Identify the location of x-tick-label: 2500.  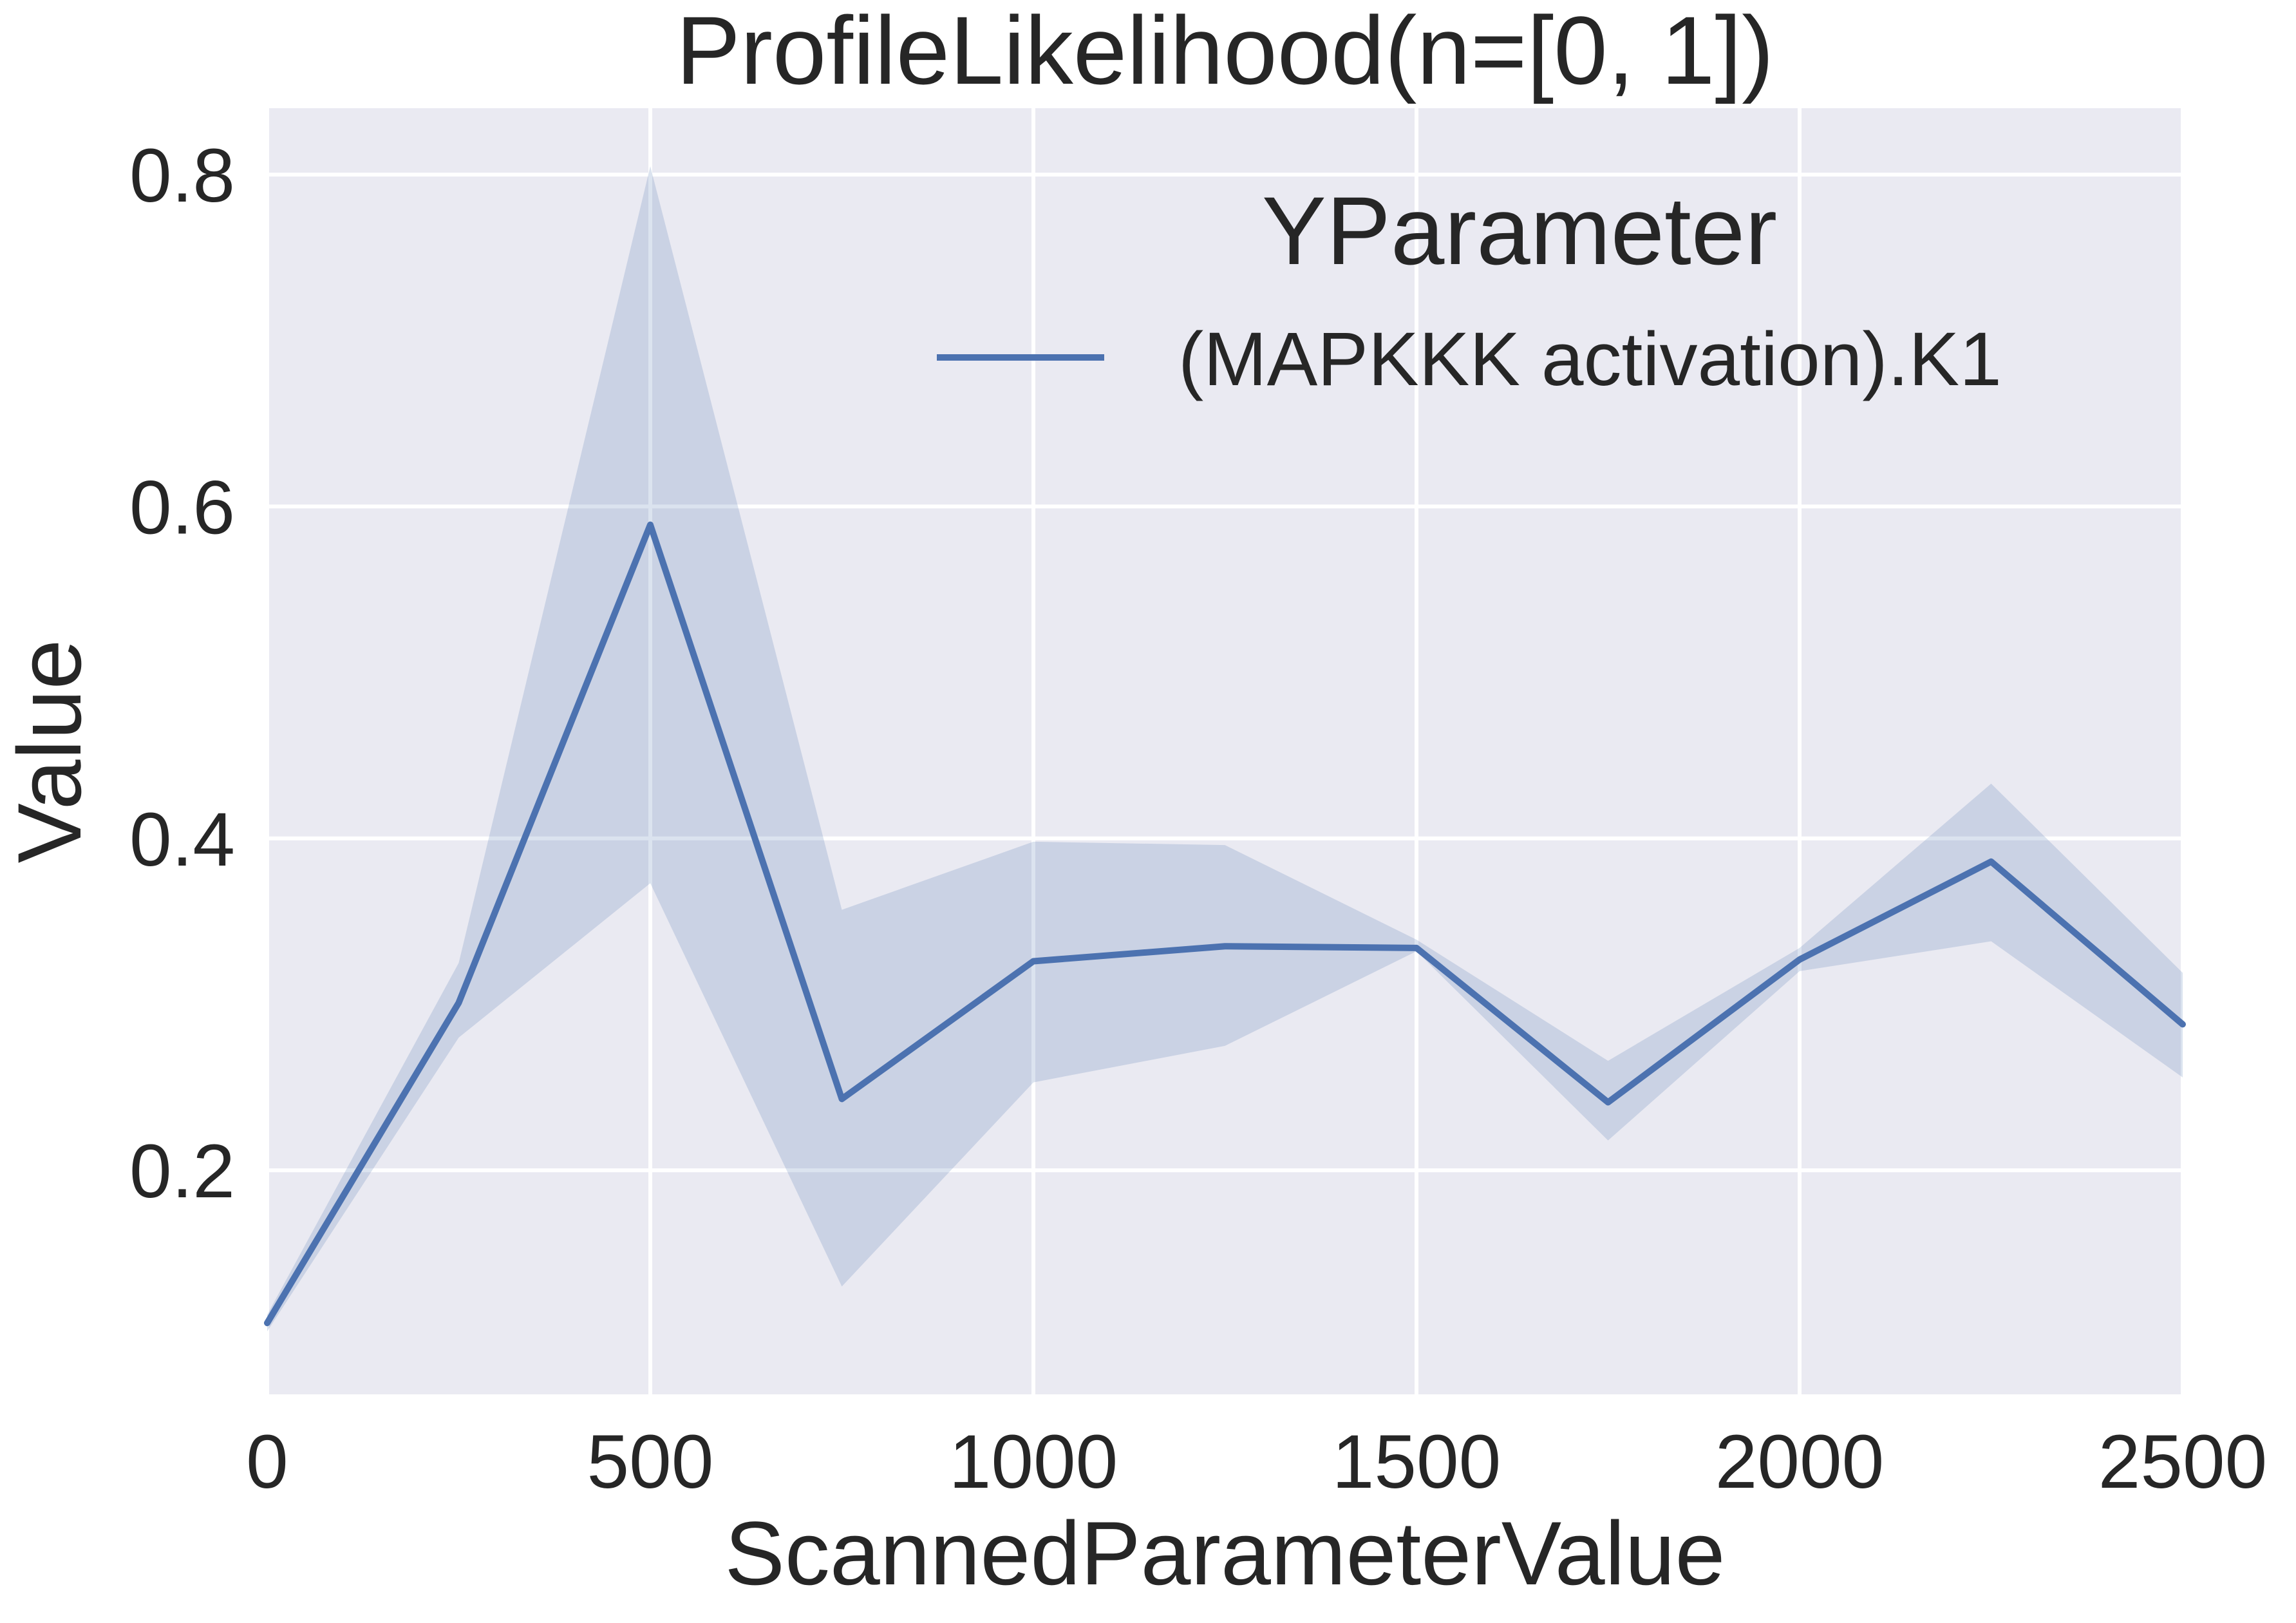
(2183, 1461).